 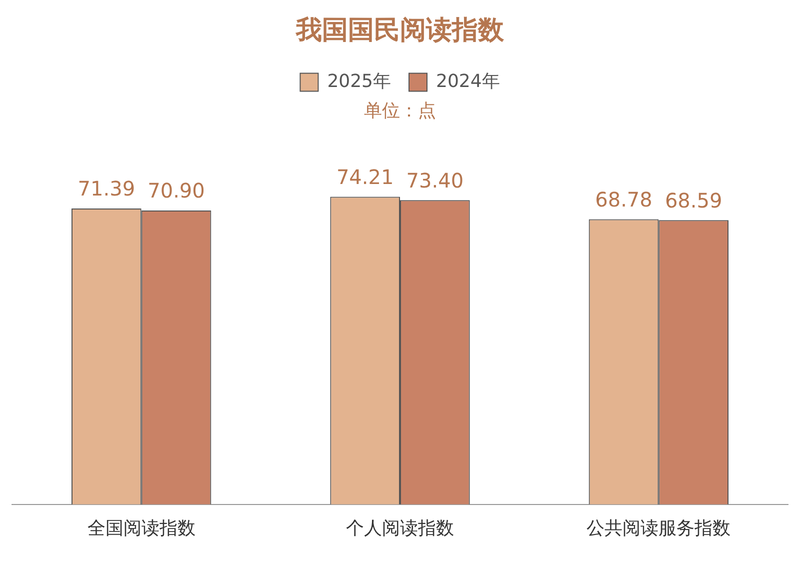 I want to click on legend-label: 2024年, so click(x=468, y=81).